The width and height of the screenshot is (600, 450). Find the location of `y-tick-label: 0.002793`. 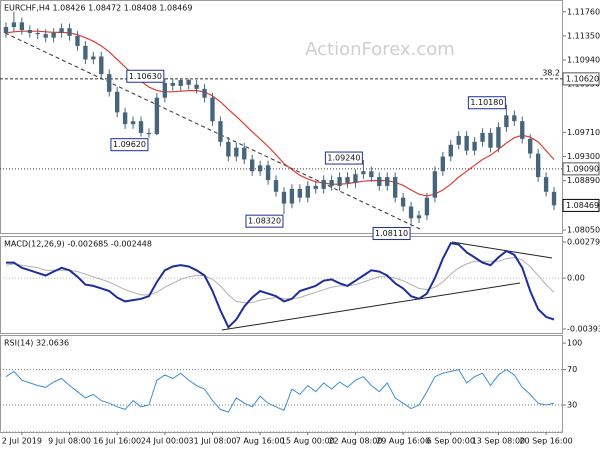

y-tick-label: 0.002793 is located at coordinates (583, 242).